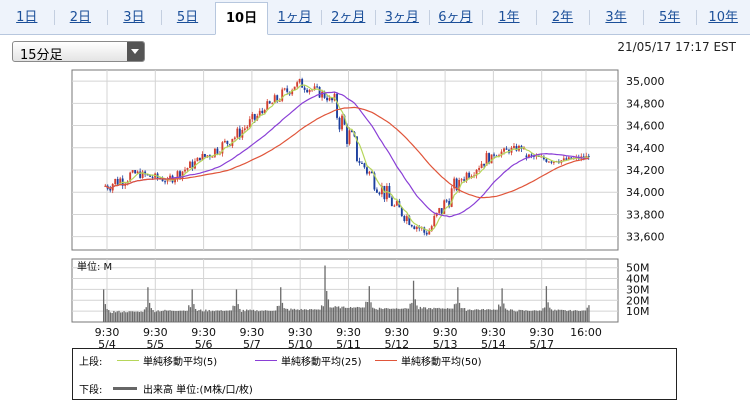  I want to click on tab-13: 10年, so click(723, 17).